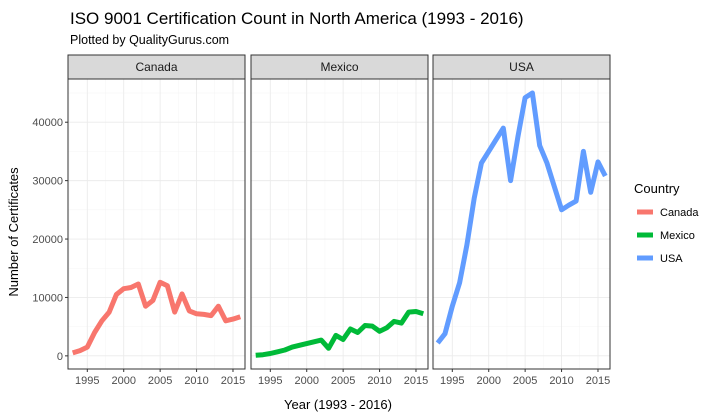  Describe the element at coordinates (666, 223) in the screenshot. I see `legend: Country Canada Mexico USA` at that location.